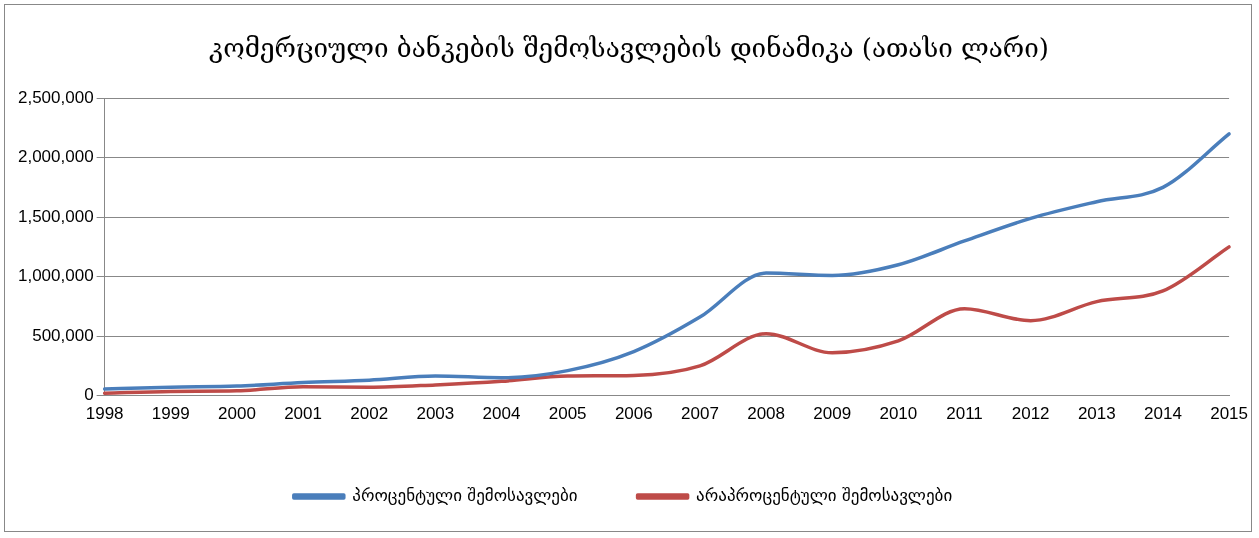 This screenshot has height=538, width=1259. Describe the element at coordinates (824, 494) in the screenshot. I see `legend-label: არაპროცენტული შემოსავლები` at that location.